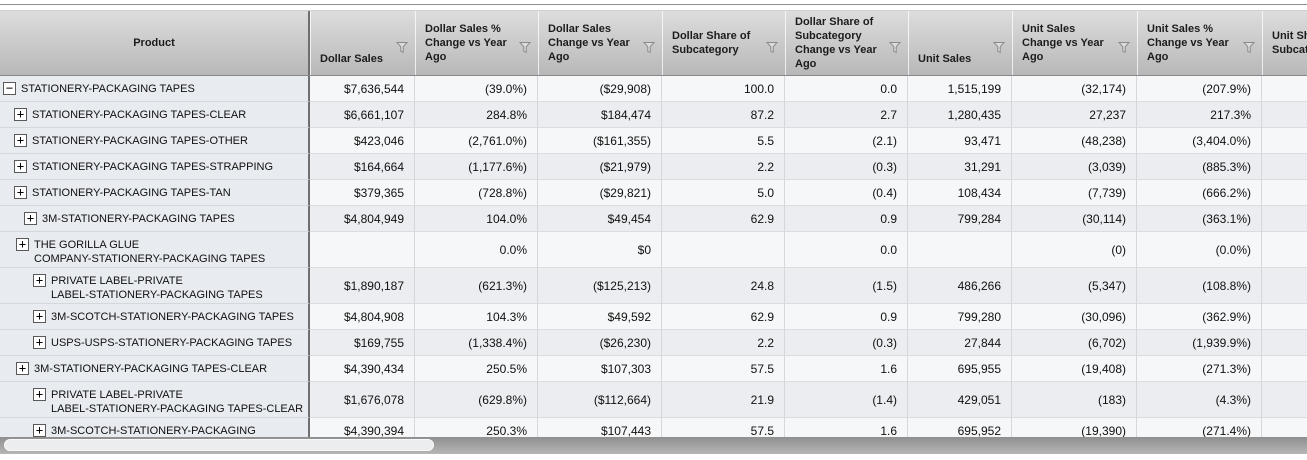 Image resolution: width=1307 pixels, height=460 pixels. What do you see at coordinates (960, 141) in the screenshot?
I see `value-cell: 93,471` at bounding box center [960, 141].